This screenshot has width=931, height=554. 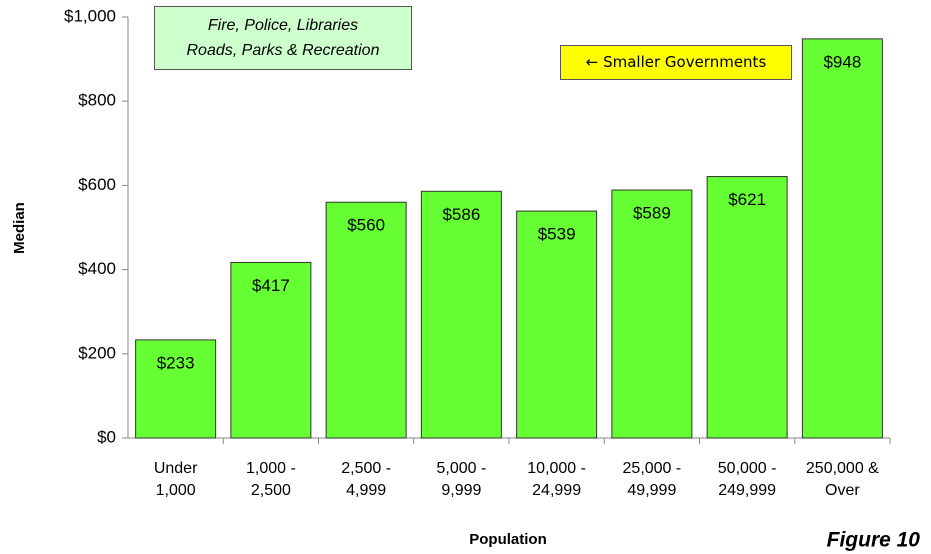 I want to click on y-tick-label: $400, so click(x=97, y=268).